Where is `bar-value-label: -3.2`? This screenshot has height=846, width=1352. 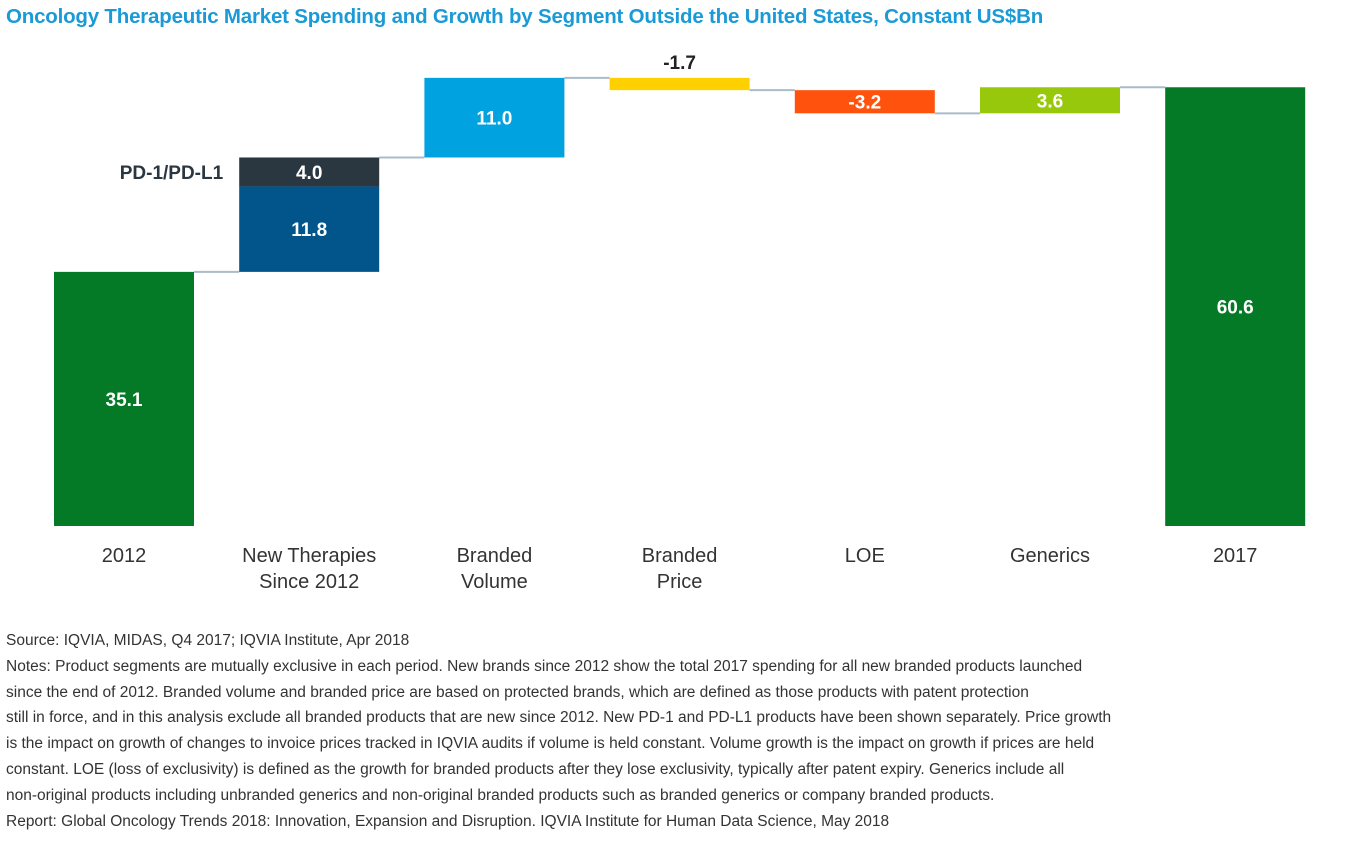
bar-value-label: -3.2 is located at coordinates (864, 103).